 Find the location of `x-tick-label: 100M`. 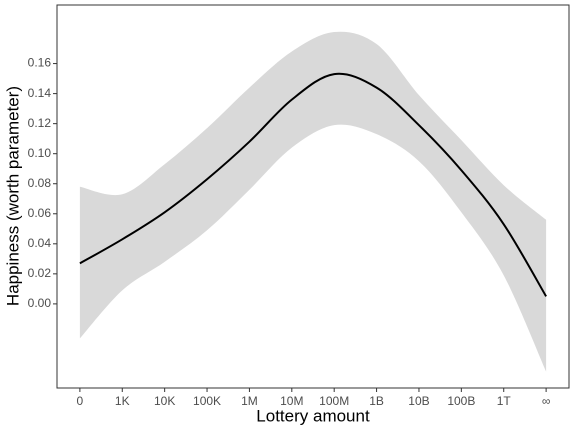

x-tick-label: 100M is located at coordinates (334, 401).